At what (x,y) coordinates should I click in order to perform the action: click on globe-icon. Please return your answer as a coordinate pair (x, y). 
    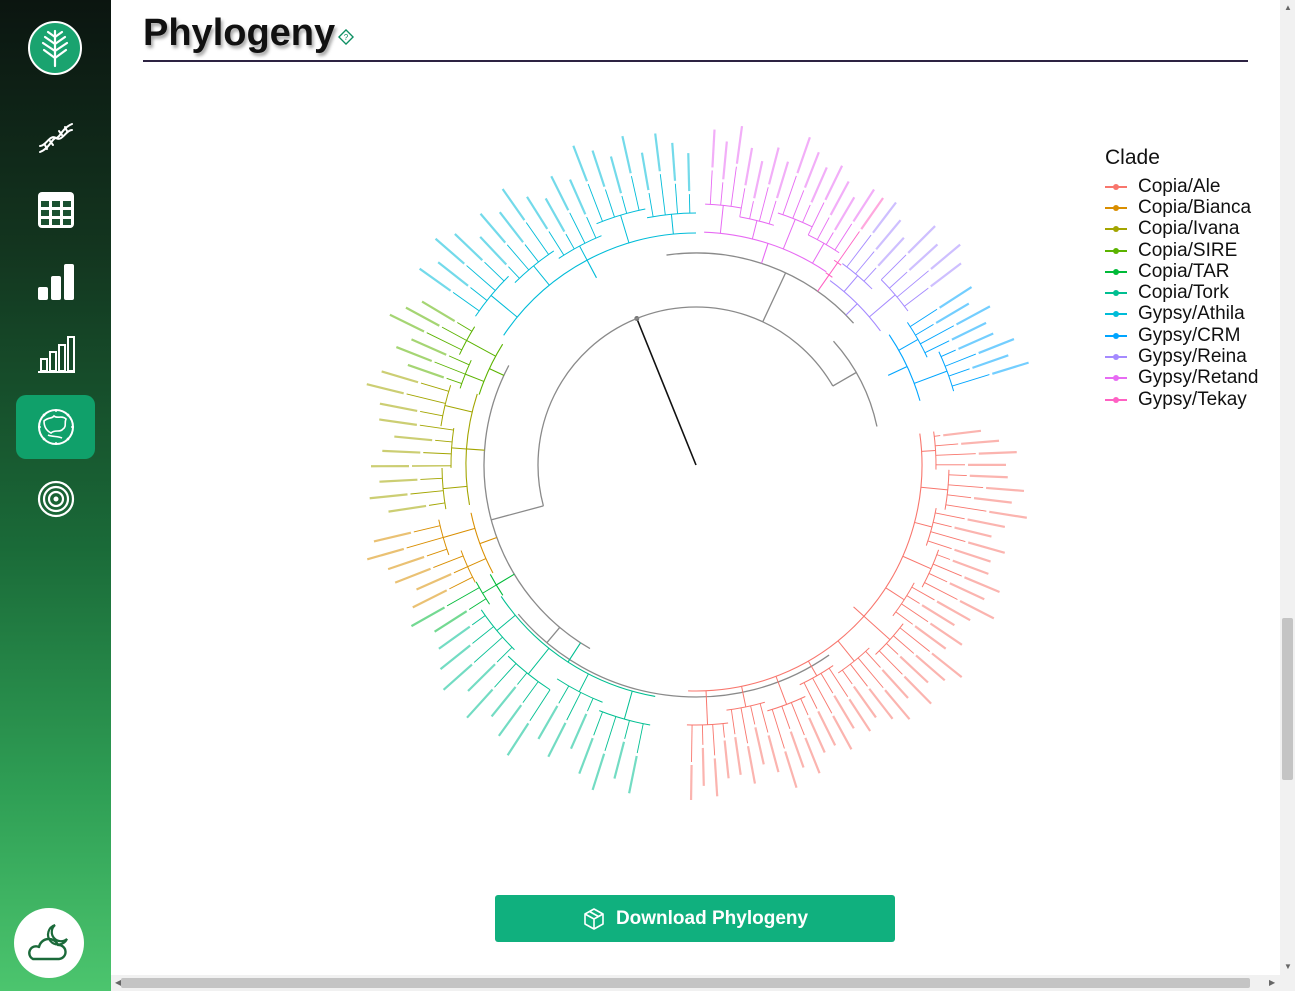
    Looking at the image, I should click on (55, 427).